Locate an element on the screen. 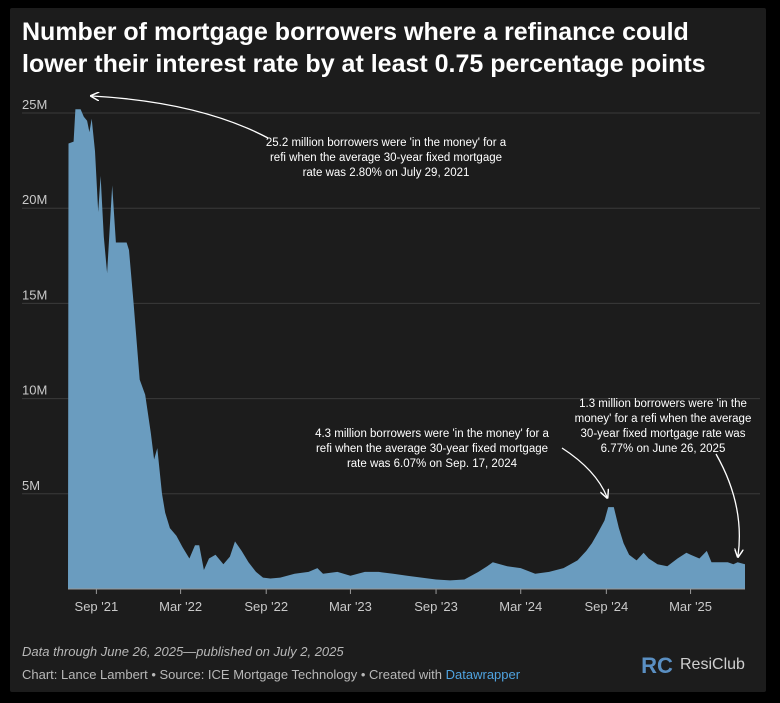 This screenshot has width=780, height=703. annotation-2-line-2: 30-year fixed mortgage rate was is located at coordinates (663, 434).